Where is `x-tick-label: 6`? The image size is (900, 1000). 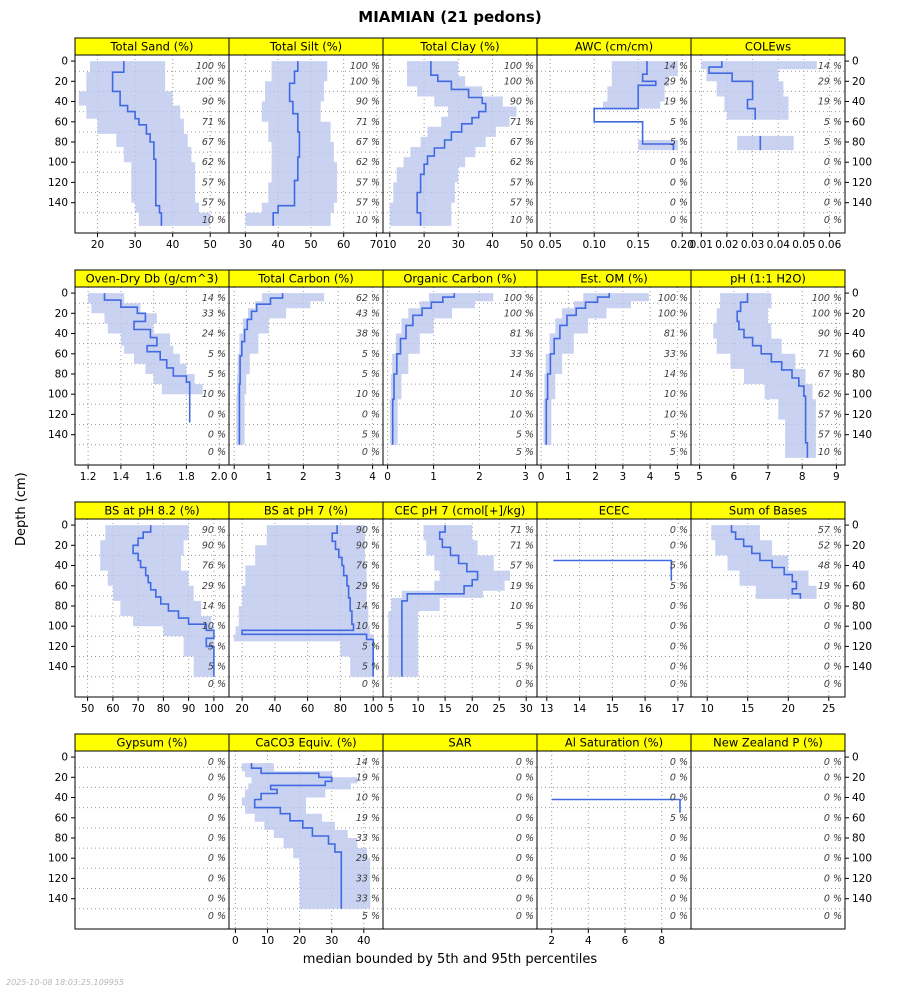
x-tick-label: 6 is located at coordinates (733, 477).